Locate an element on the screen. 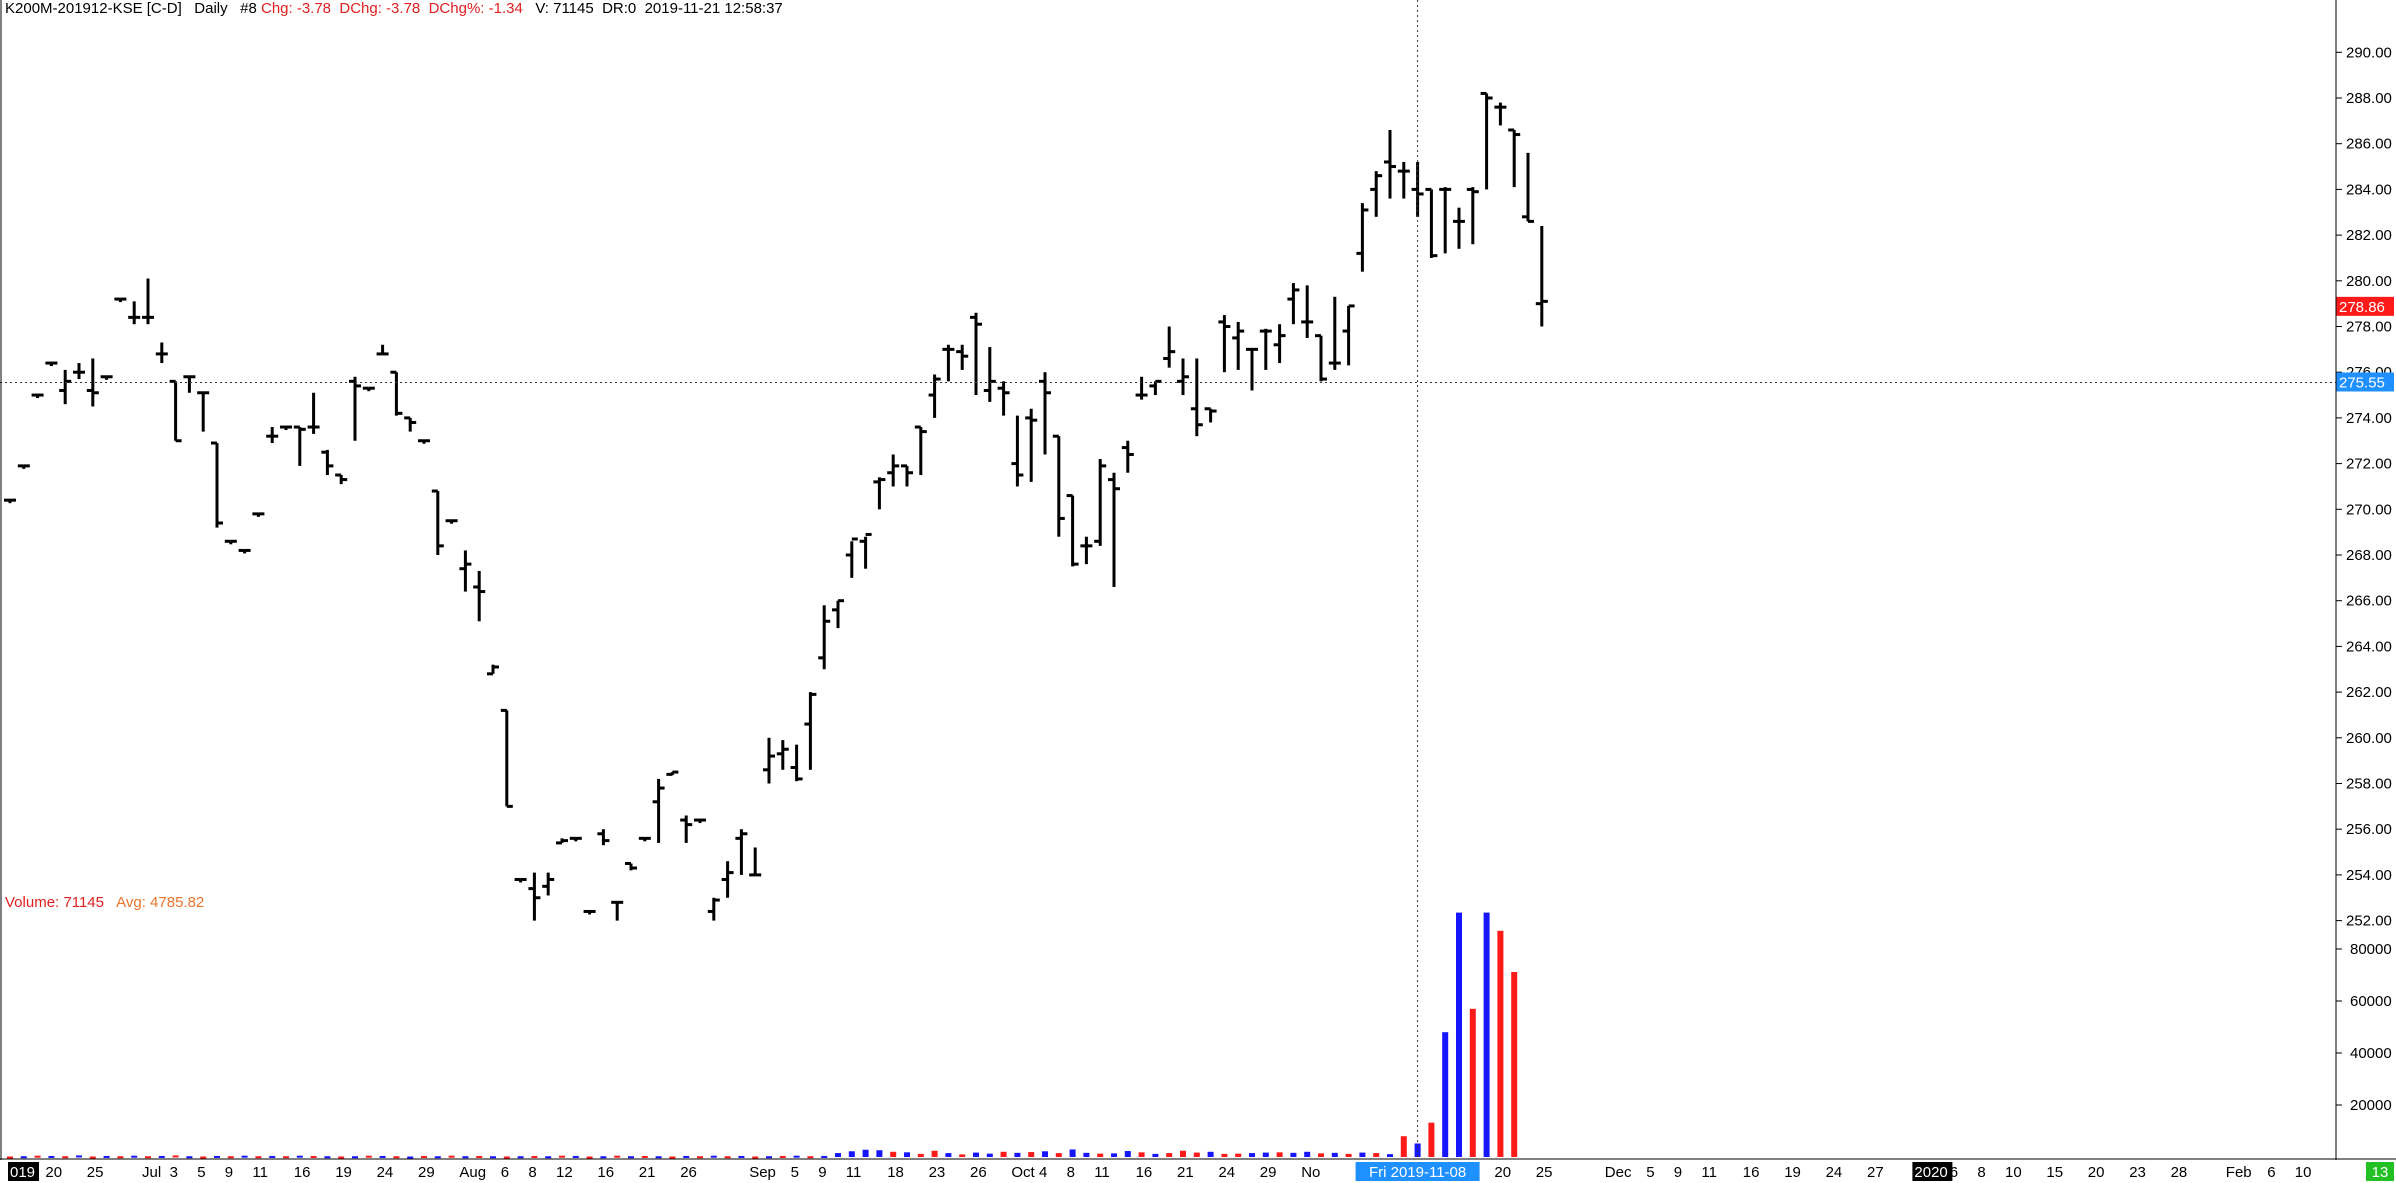 The height and width of the screenshot is (1183, 2396). tag-label: #8 is located at coordinates (248, 8).